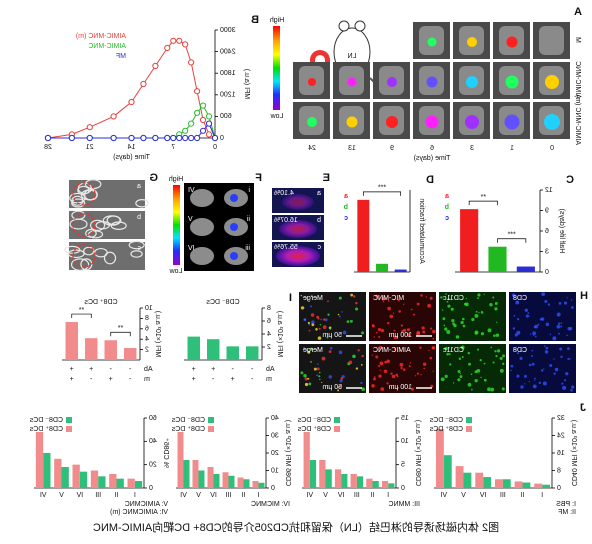 This screenshot has height=544, width=592. What do you see at coordinates (234, 198) in the screenshot?
I see `ln-signal` at bounding box center [234, 198].